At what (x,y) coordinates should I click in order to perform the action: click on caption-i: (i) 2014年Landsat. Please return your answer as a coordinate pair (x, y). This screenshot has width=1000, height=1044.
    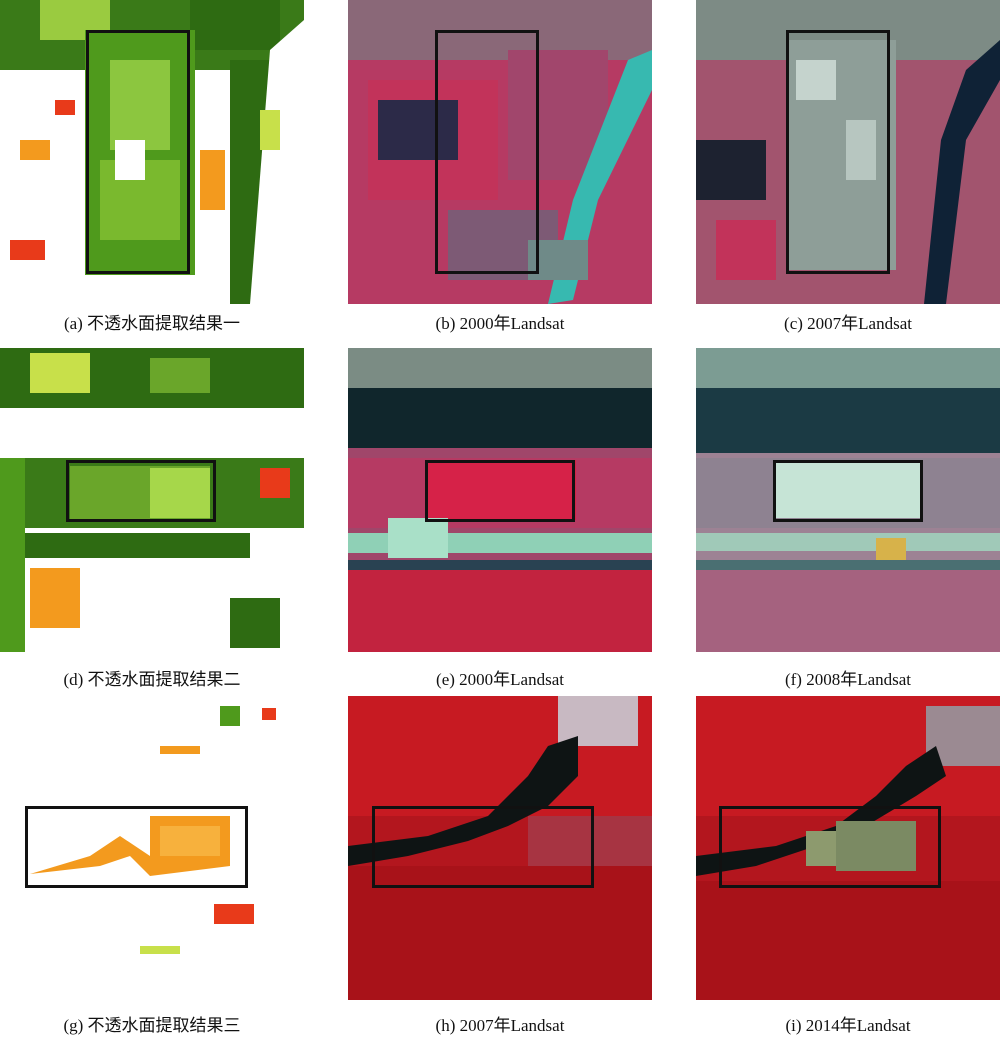
    Looking at the image, I should click on (848, 1025).